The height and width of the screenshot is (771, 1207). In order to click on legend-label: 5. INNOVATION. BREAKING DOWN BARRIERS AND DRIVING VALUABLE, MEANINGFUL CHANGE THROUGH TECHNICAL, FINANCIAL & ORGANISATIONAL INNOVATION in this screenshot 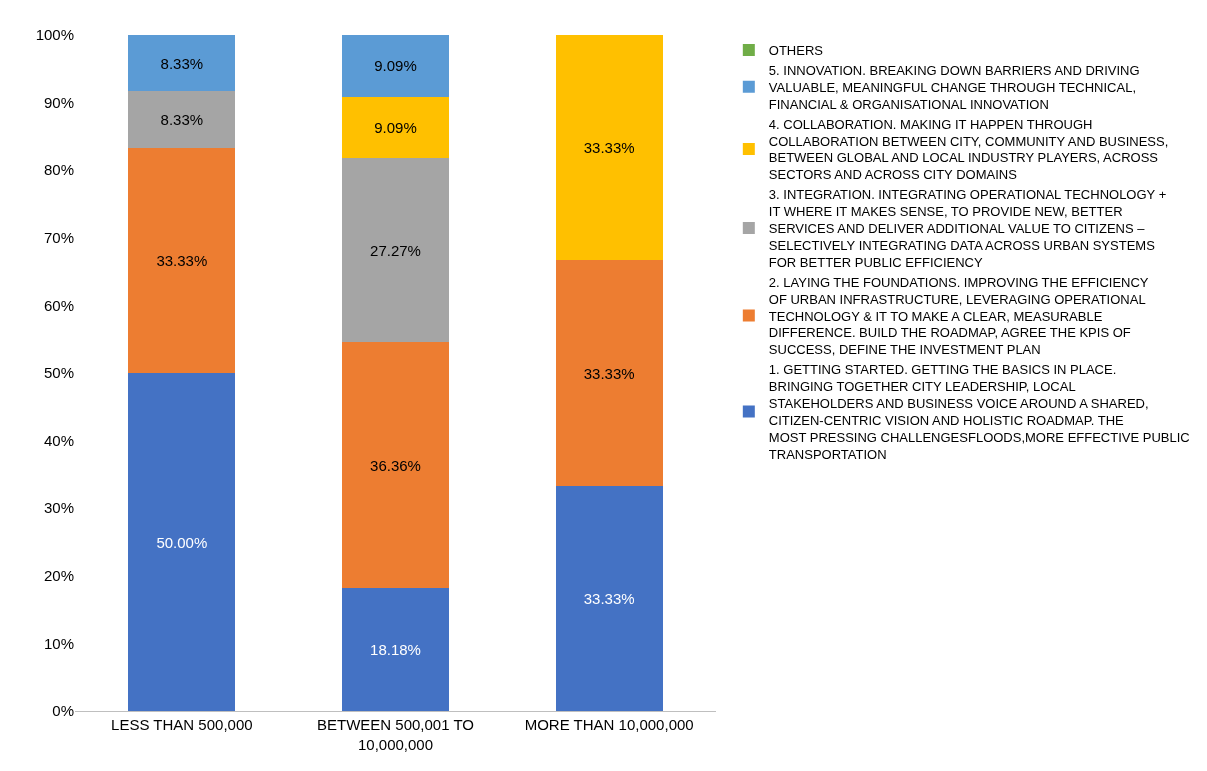, I will do `click(954, 87)`.